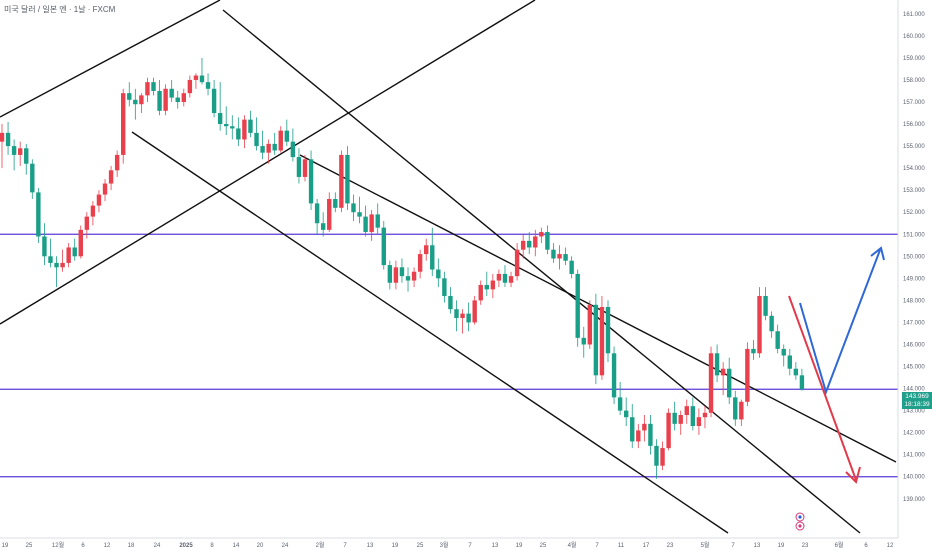 The width and height of the screenshot is (932, 550). What do you see at coordinates (470, 546) in the screenshot?
I see `x-tick-label: 7` at bounding box center [470, 546].